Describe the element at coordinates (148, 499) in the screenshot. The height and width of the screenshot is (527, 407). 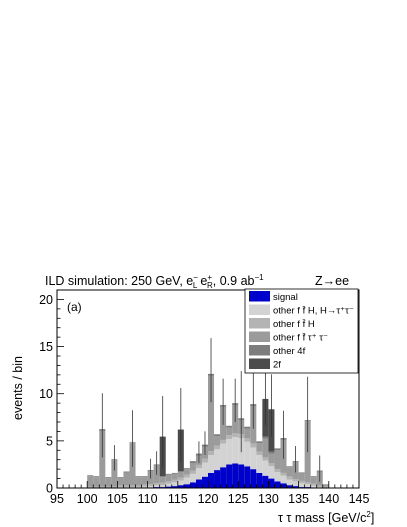
I see `x-tick-label-110: 110` at that location.